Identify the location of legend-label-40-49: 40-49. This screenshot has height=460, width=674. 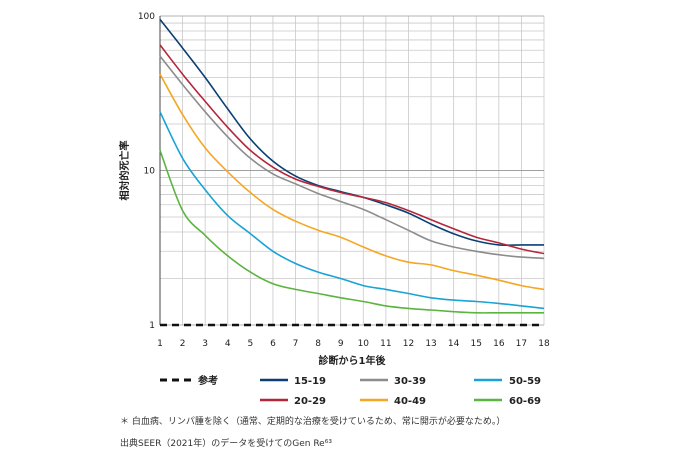
(410, 401).